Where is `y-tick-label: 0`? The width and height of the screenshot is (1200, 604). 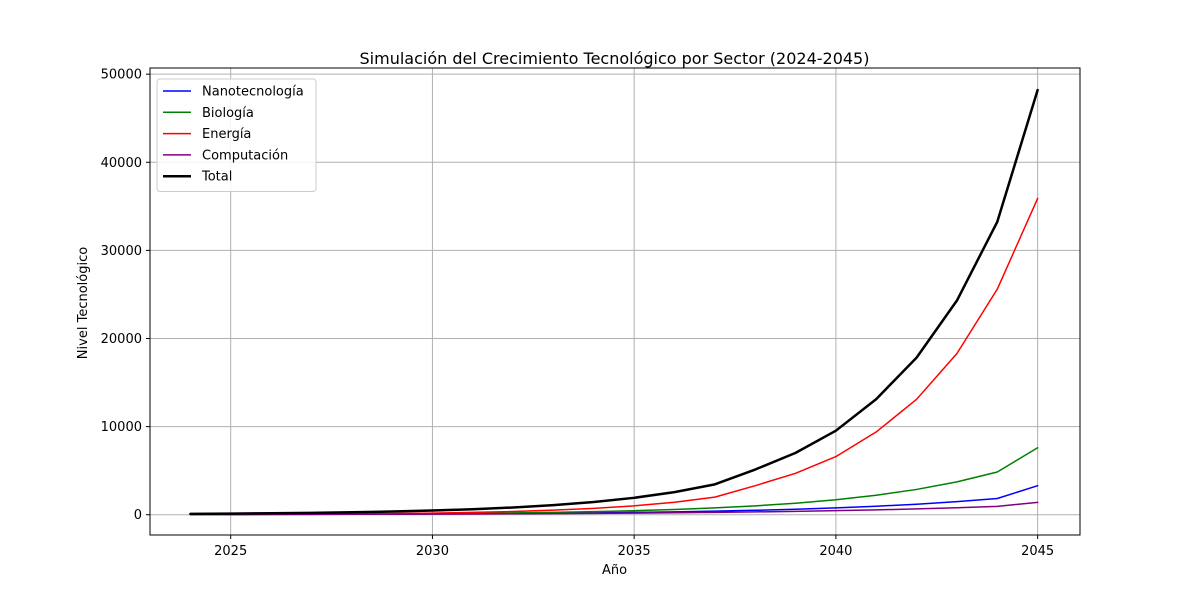 y-tick-label: 0 is located at coordinates (138, 515).